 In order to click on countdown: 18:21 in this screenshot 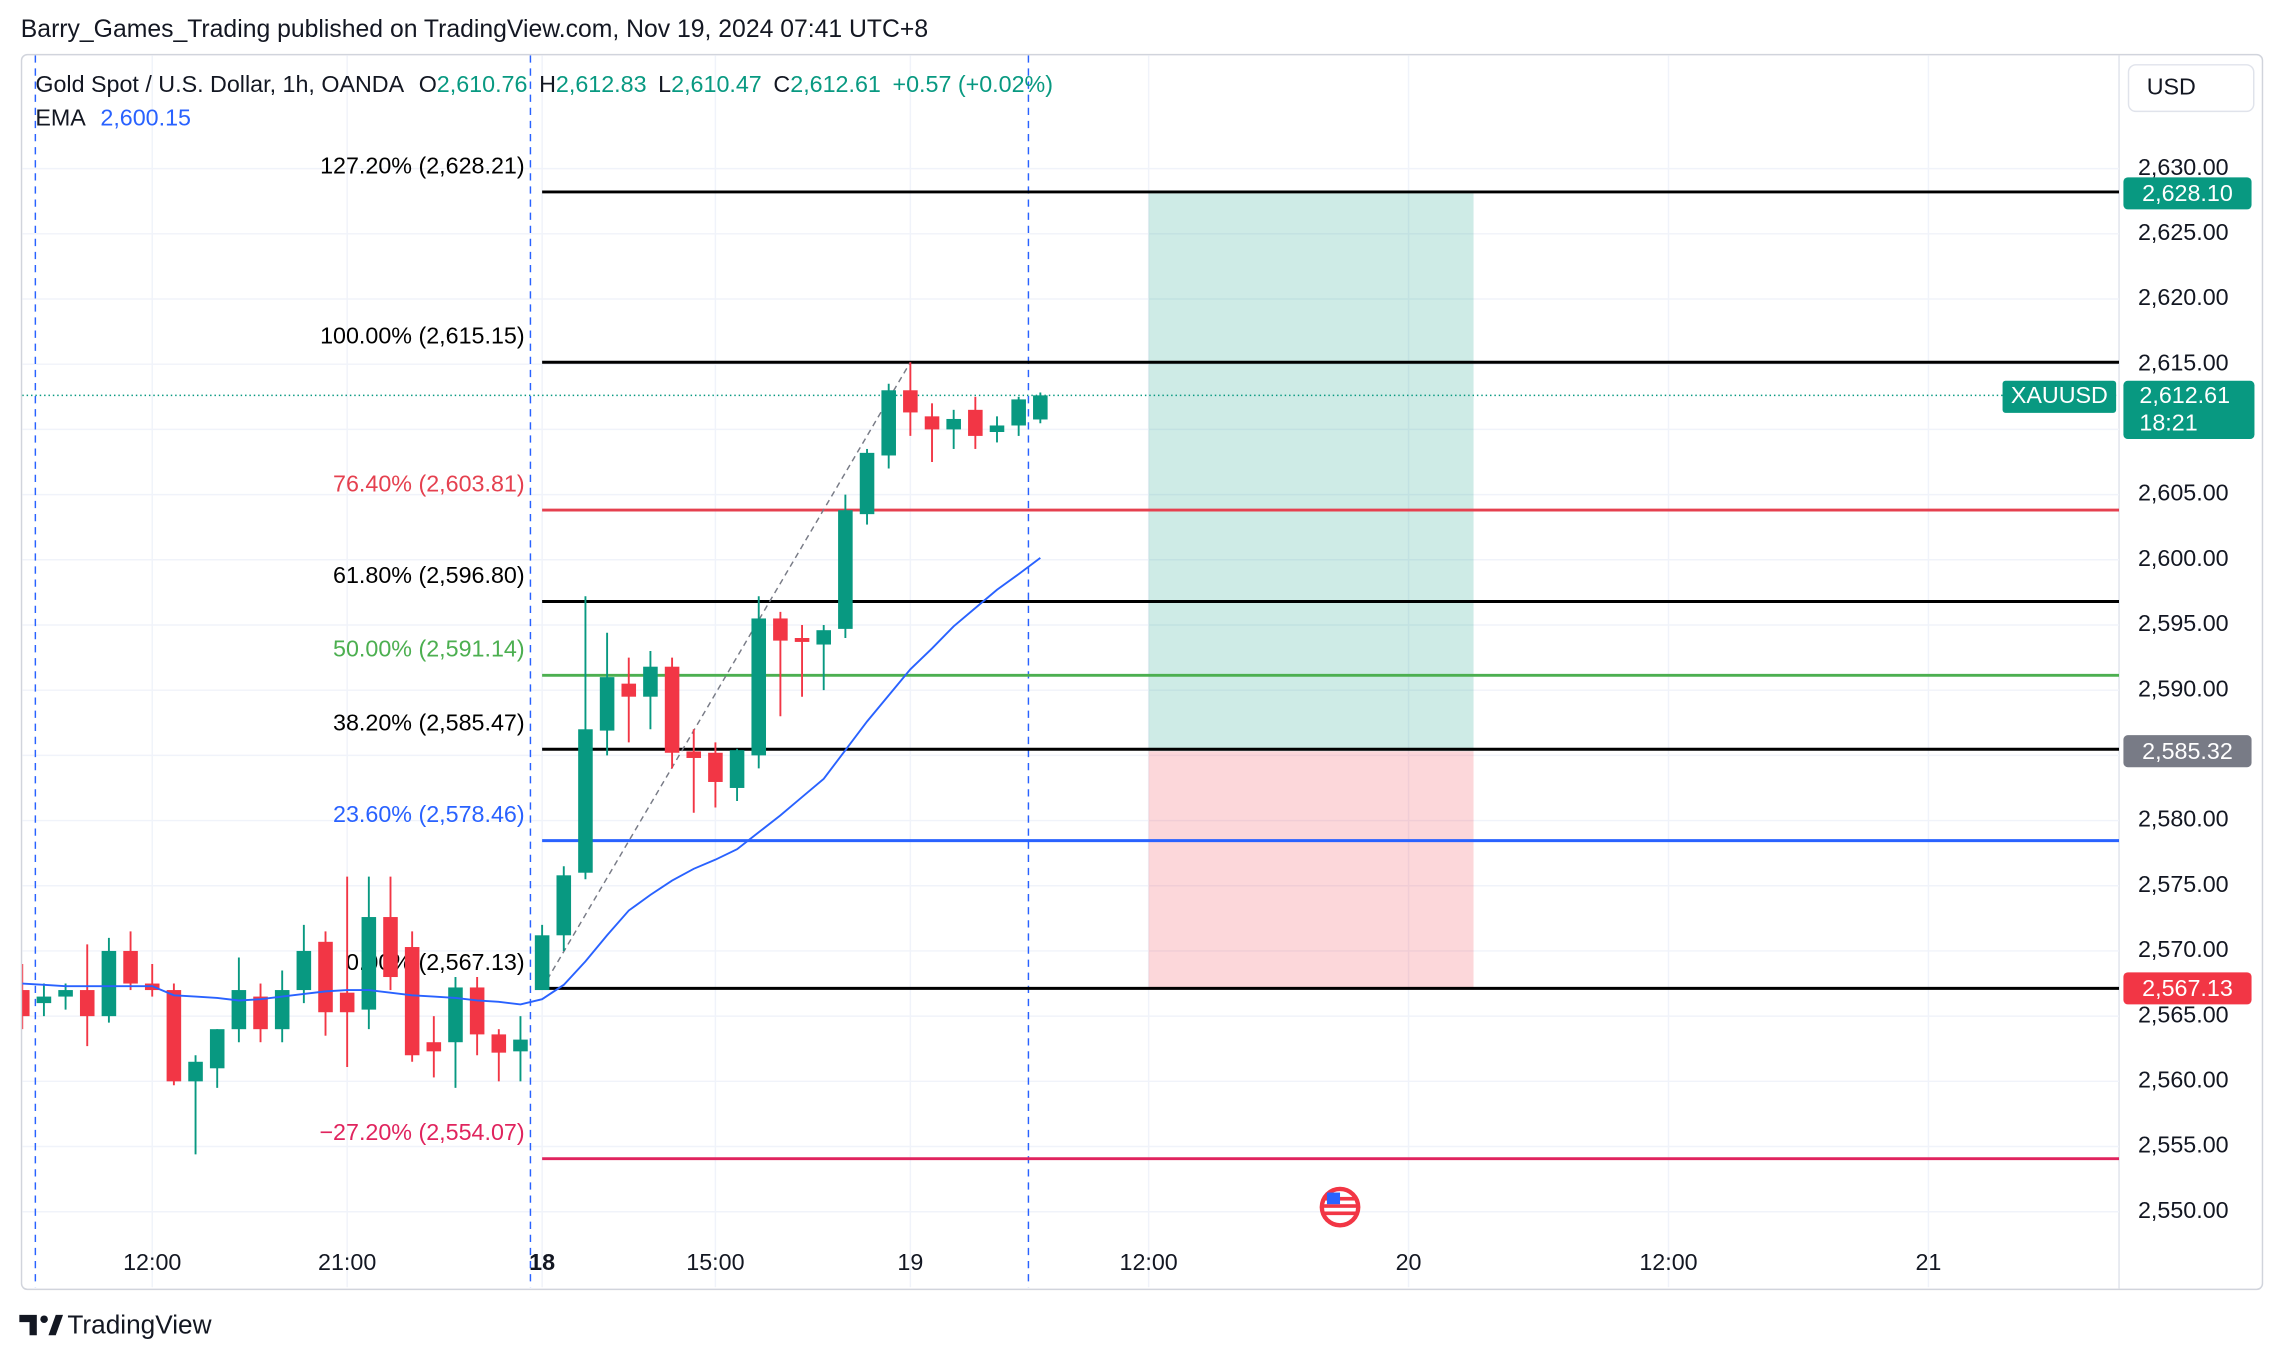, I will do `click(2168, 423)`.